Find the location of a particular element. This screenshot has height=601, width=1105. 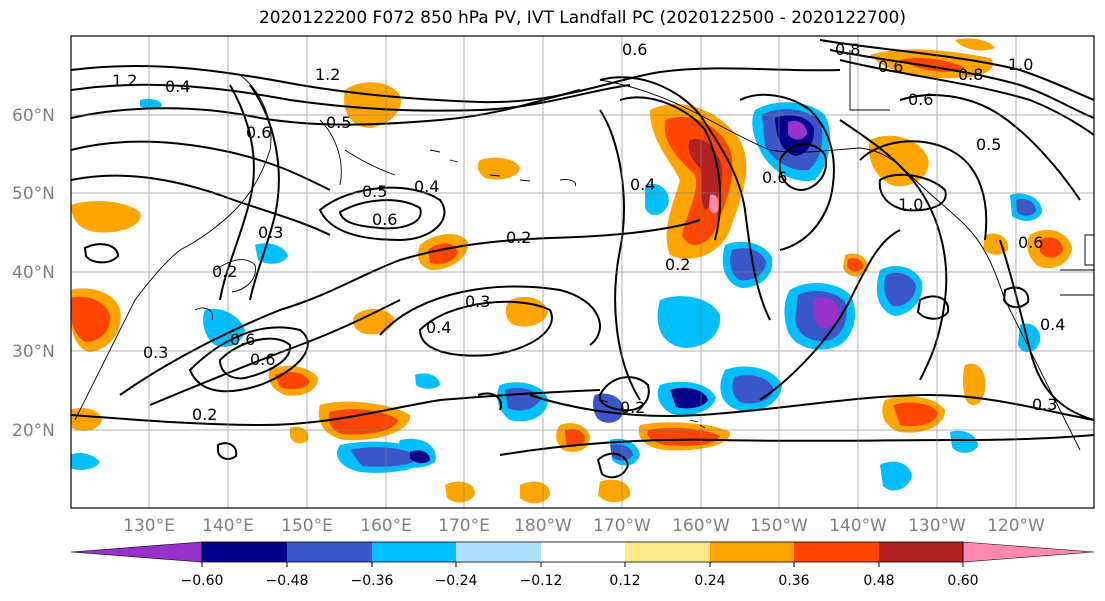

lon-label: 140°E is located at coordinates (228, 526).